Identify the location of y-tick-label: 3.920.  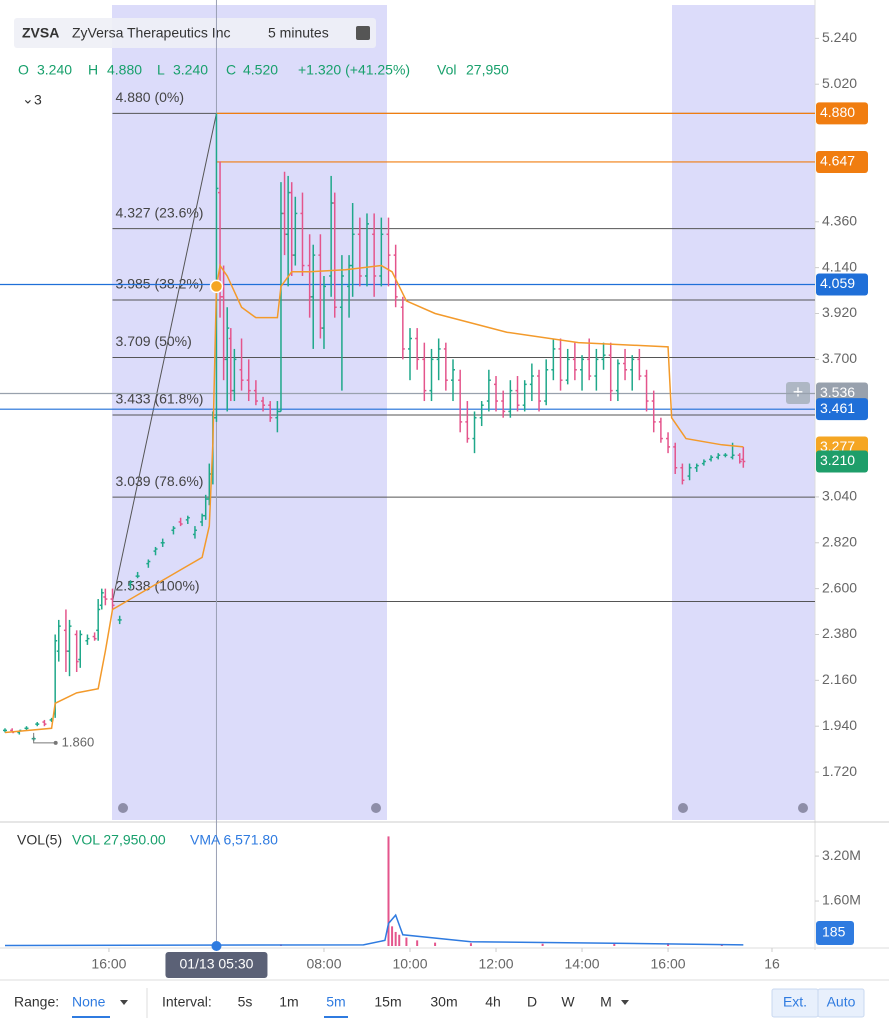
(839, 312).